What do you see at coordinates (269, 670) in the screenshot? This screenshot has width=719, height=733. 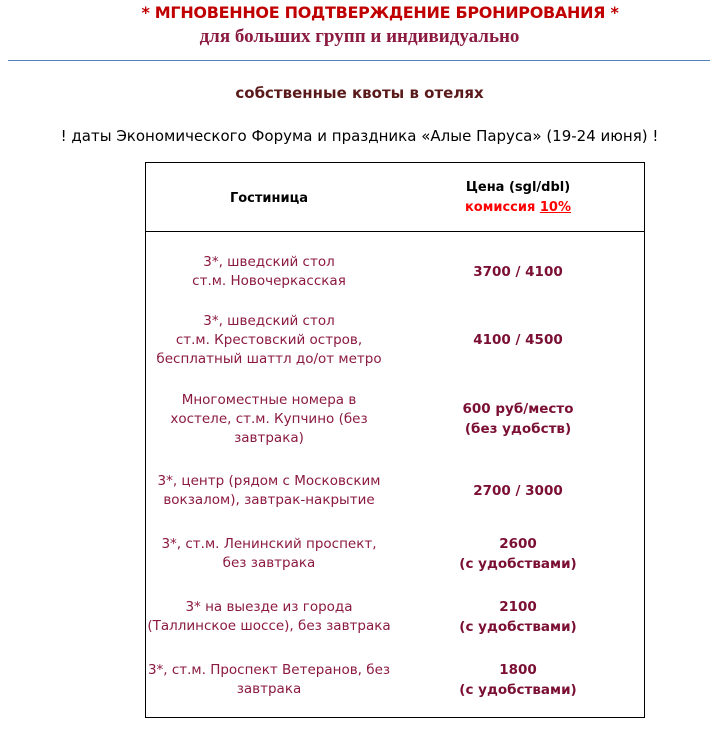 I see `hotel-description-line: 3*, ст.м. Проспект Ветеранов, без` at bounding box center [269, 670].